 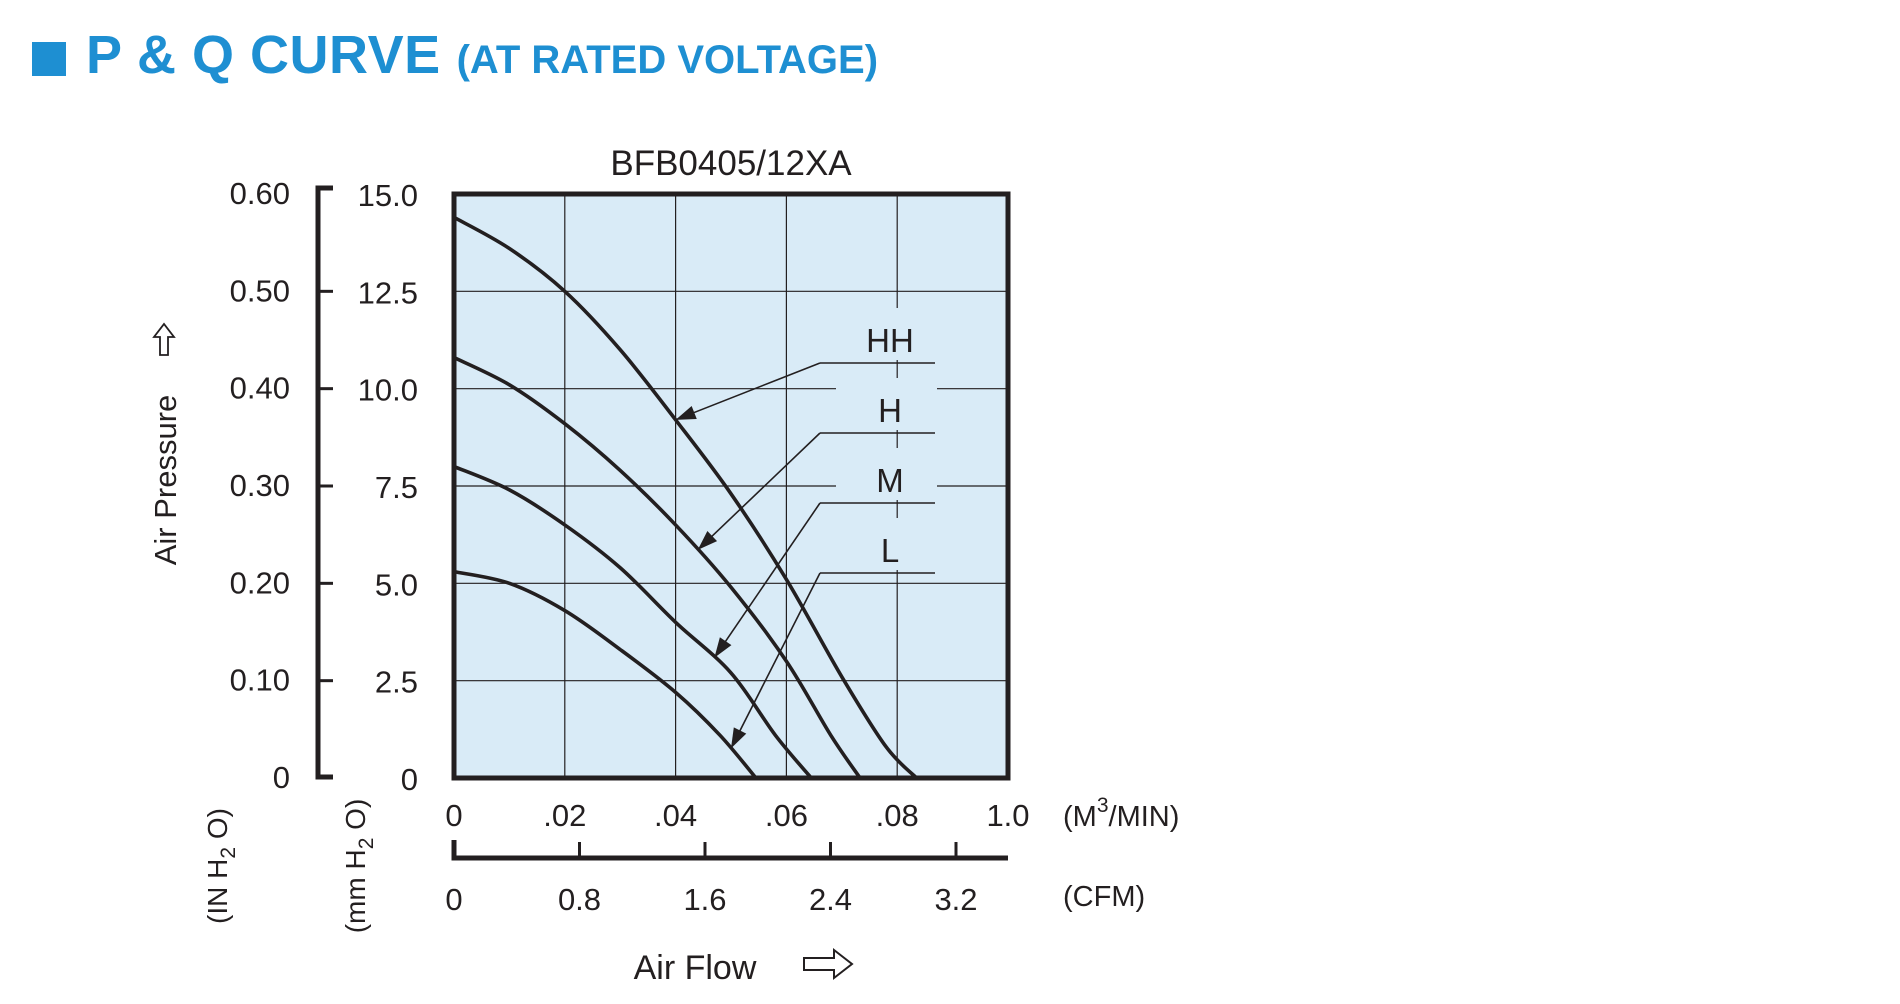 What do you see at coordinates (409, 779) in the screenshot?
I see `y-tick-label-mm: 0` at bounding box center [409, 779].